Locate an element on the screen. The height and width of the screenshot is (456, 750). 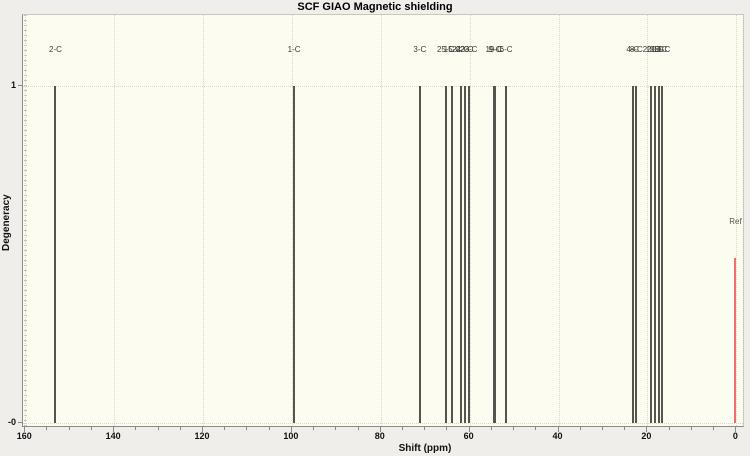
peak-label: 21-C is located at coordinates (655, 49).